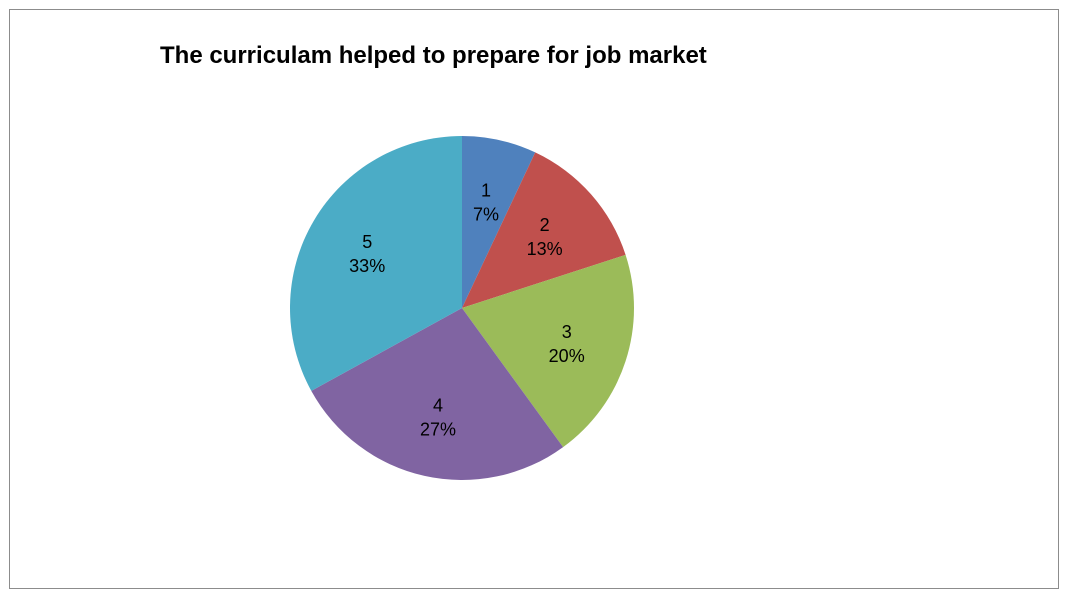 The height and width of the screenshot is (589, 1070). What do you see at coordinates (438, 417) in the screenshot?
I see `slice-label-4: 4 27%` at bounding box center [438, 417].